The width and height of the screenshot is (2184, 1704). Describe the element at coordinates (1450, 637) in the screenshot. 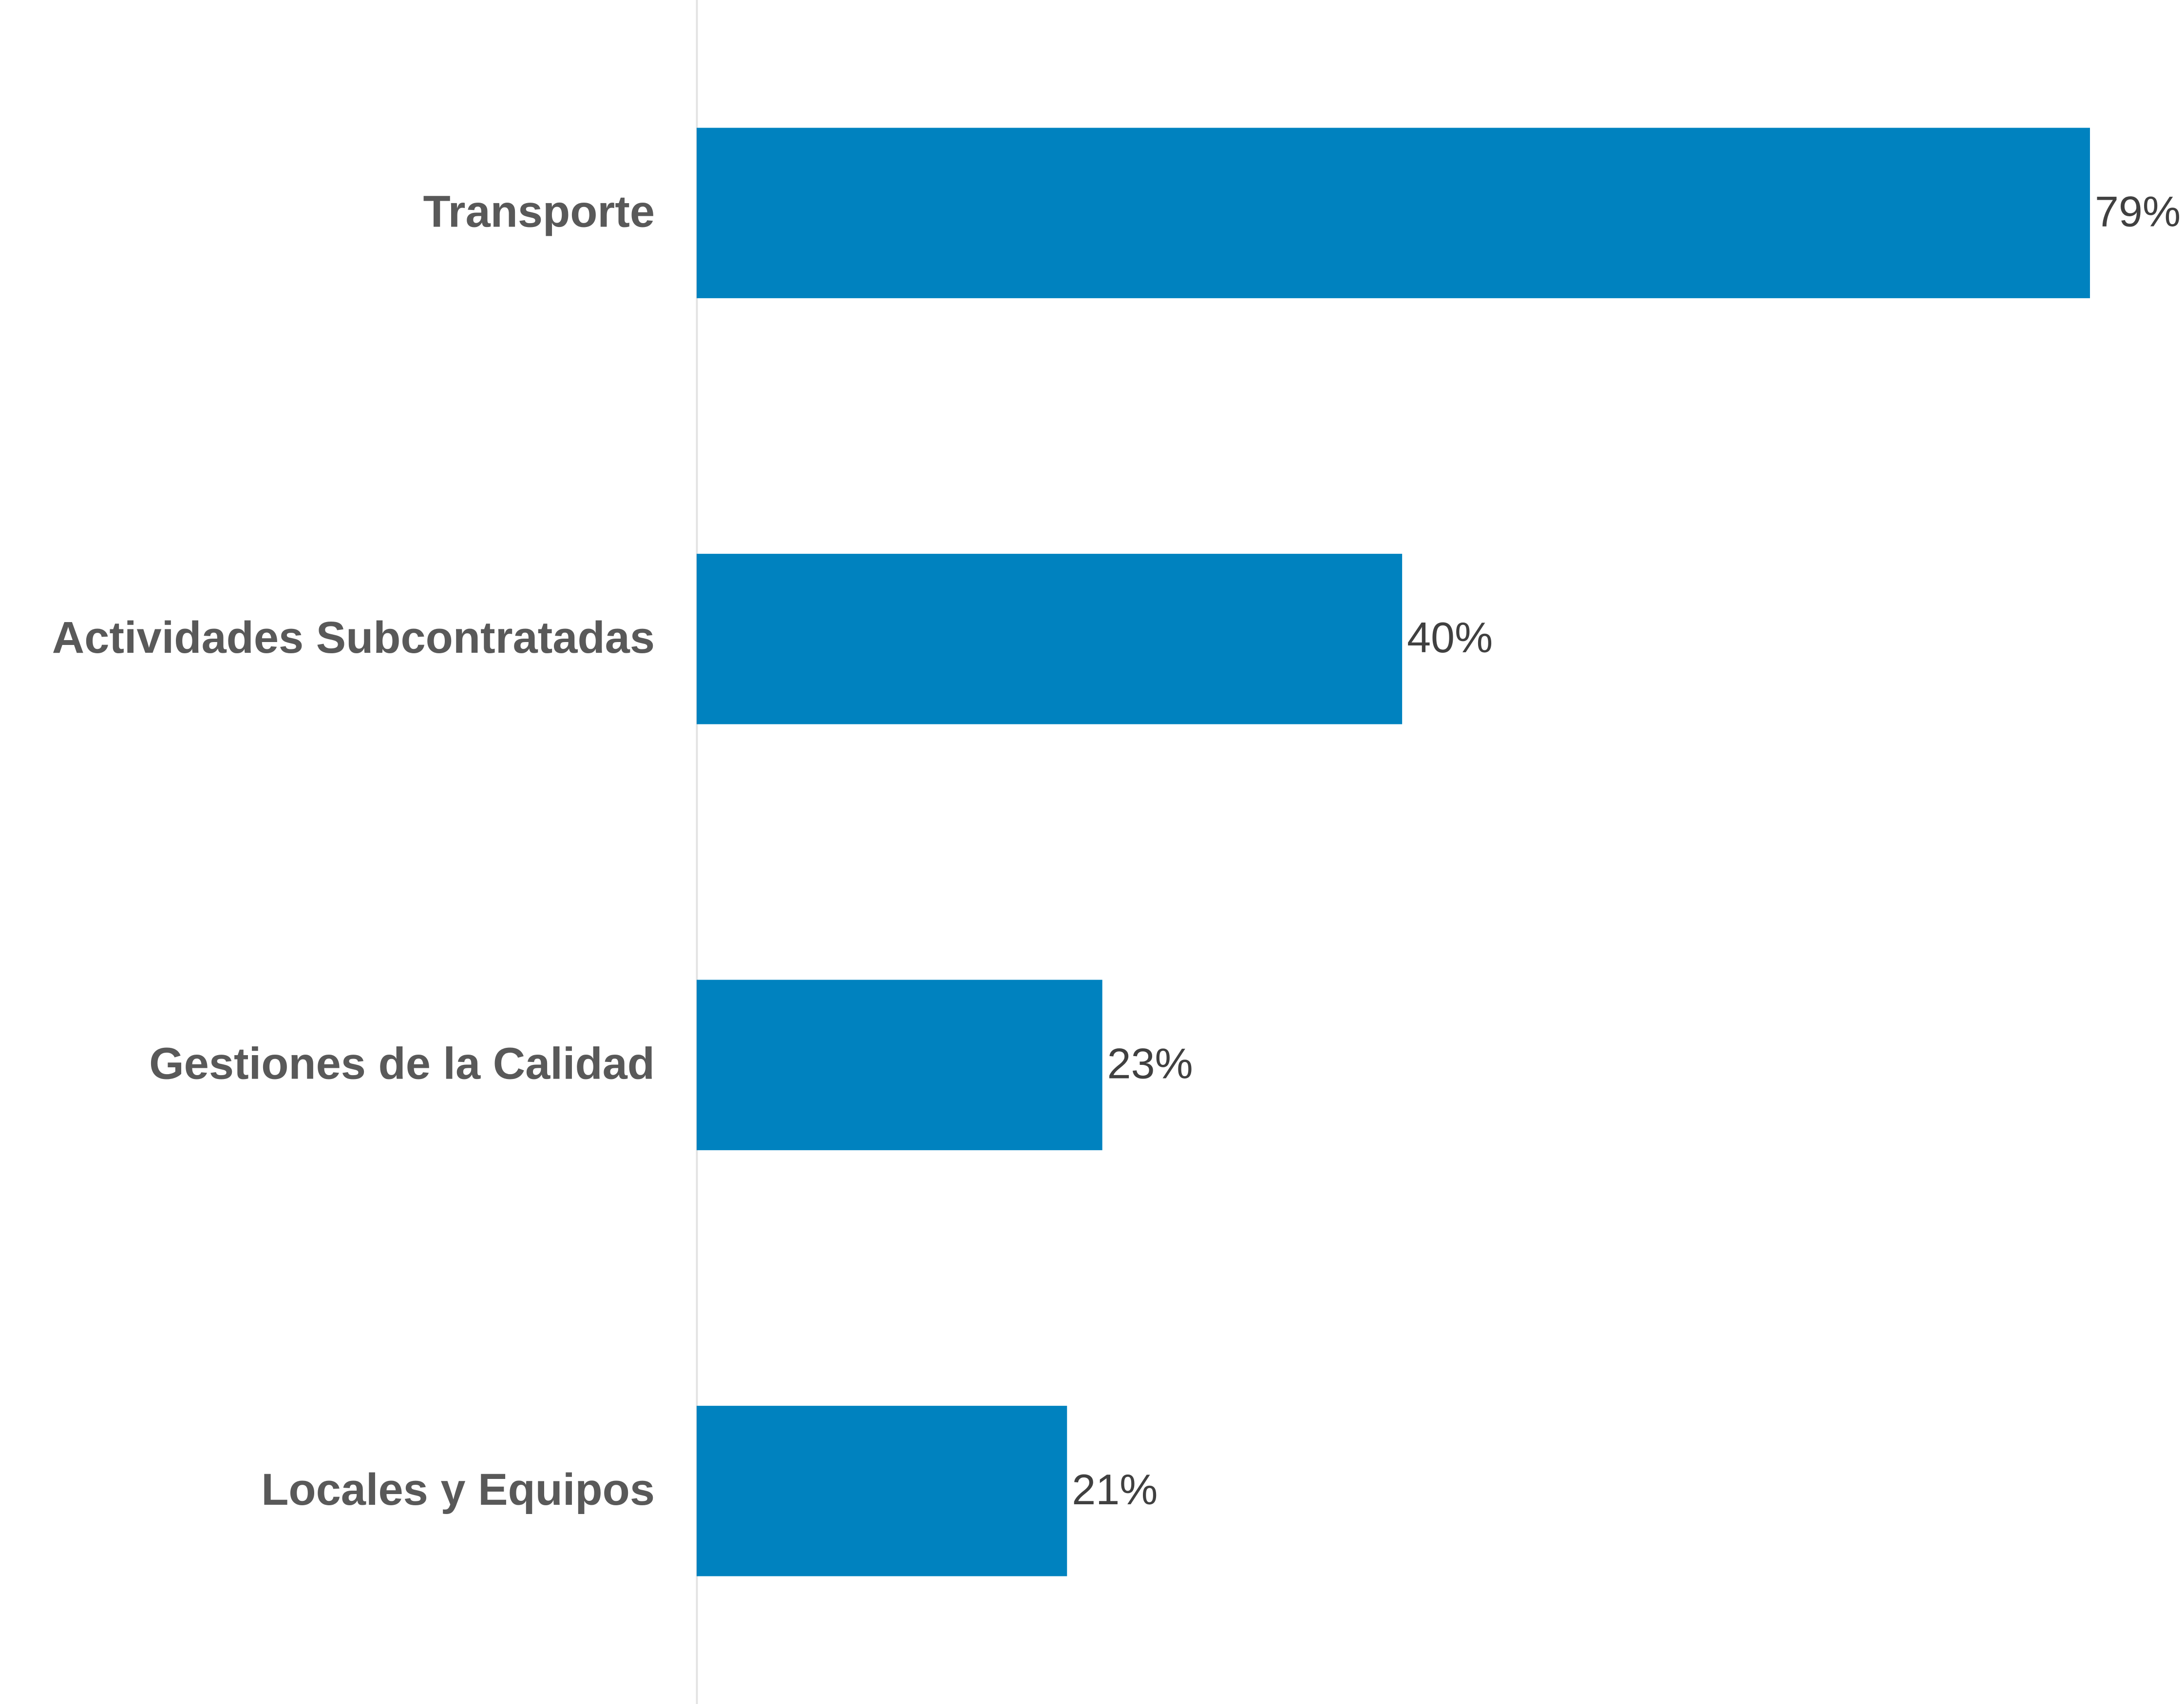

I see `value-label: 40%` at that location.